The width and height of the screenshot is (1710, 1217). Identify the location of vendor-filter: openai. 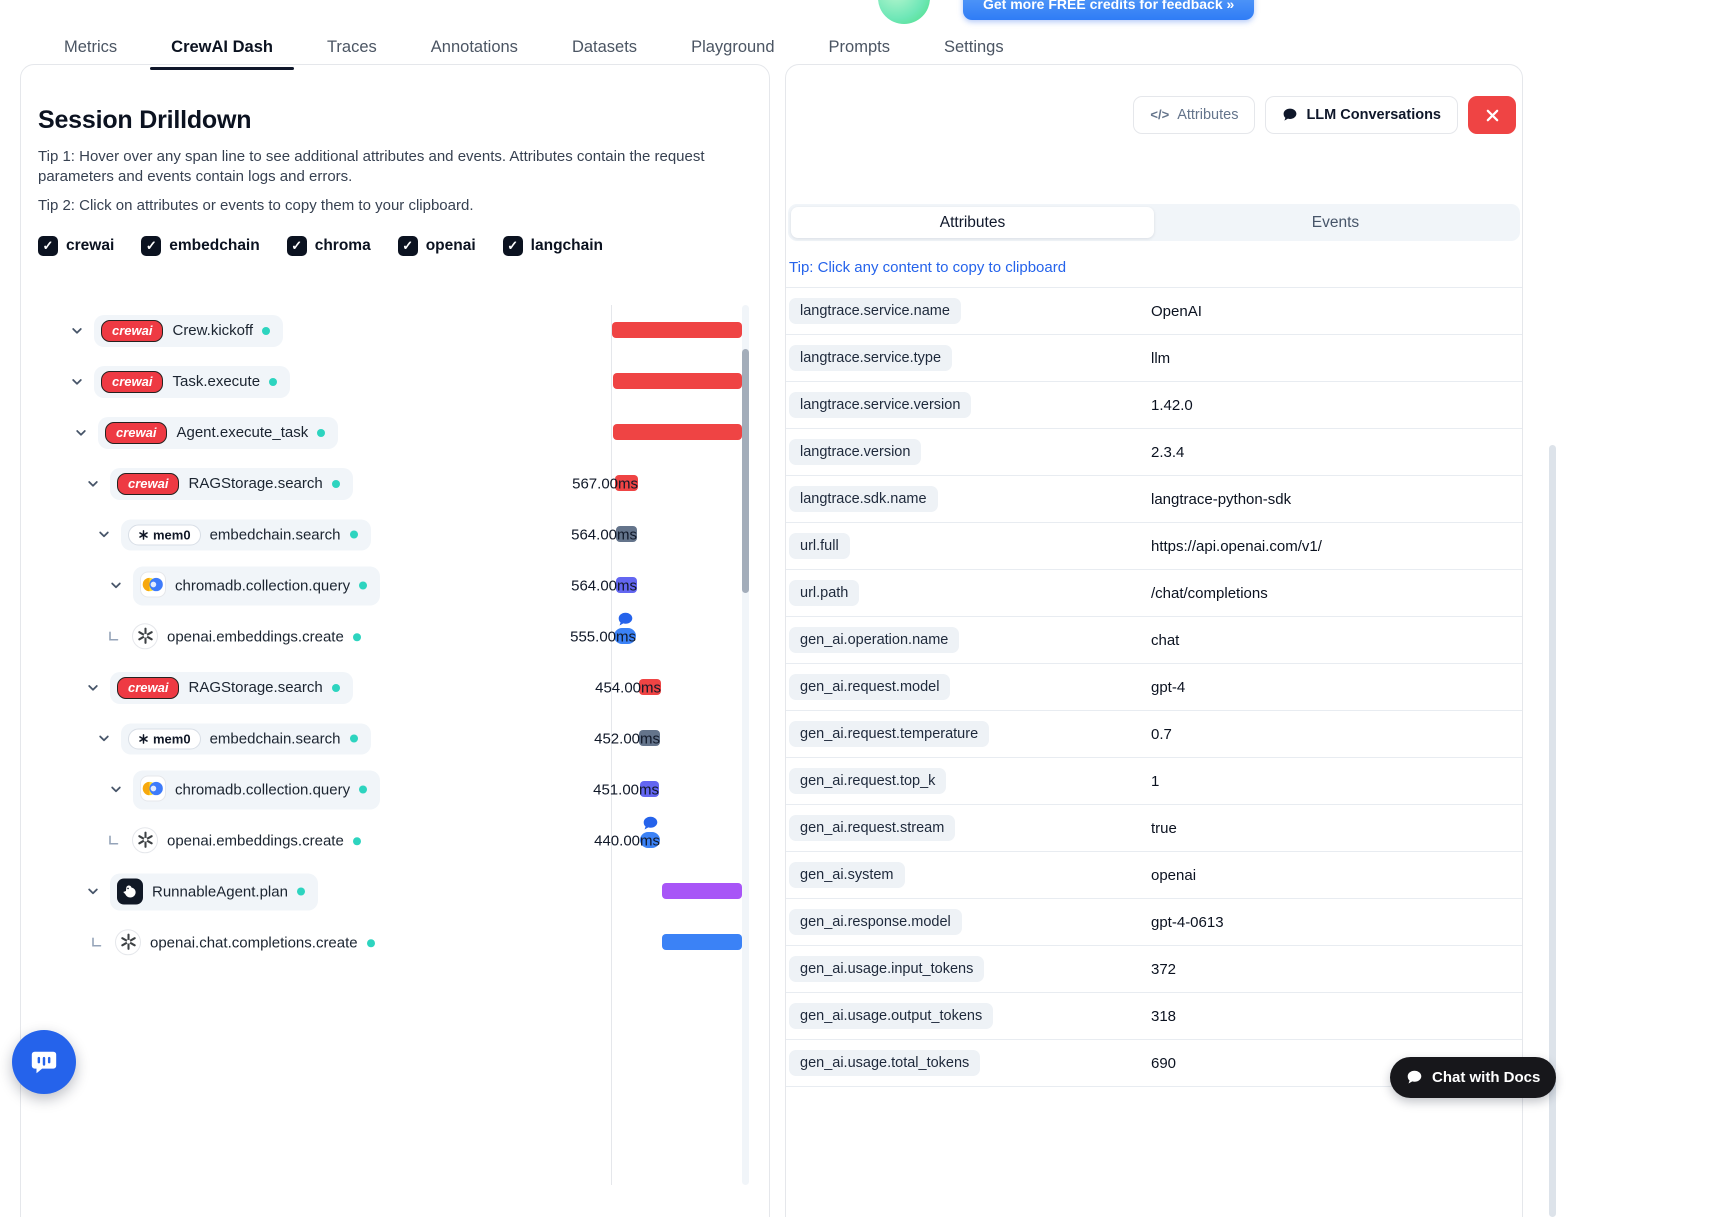
(436, 246).